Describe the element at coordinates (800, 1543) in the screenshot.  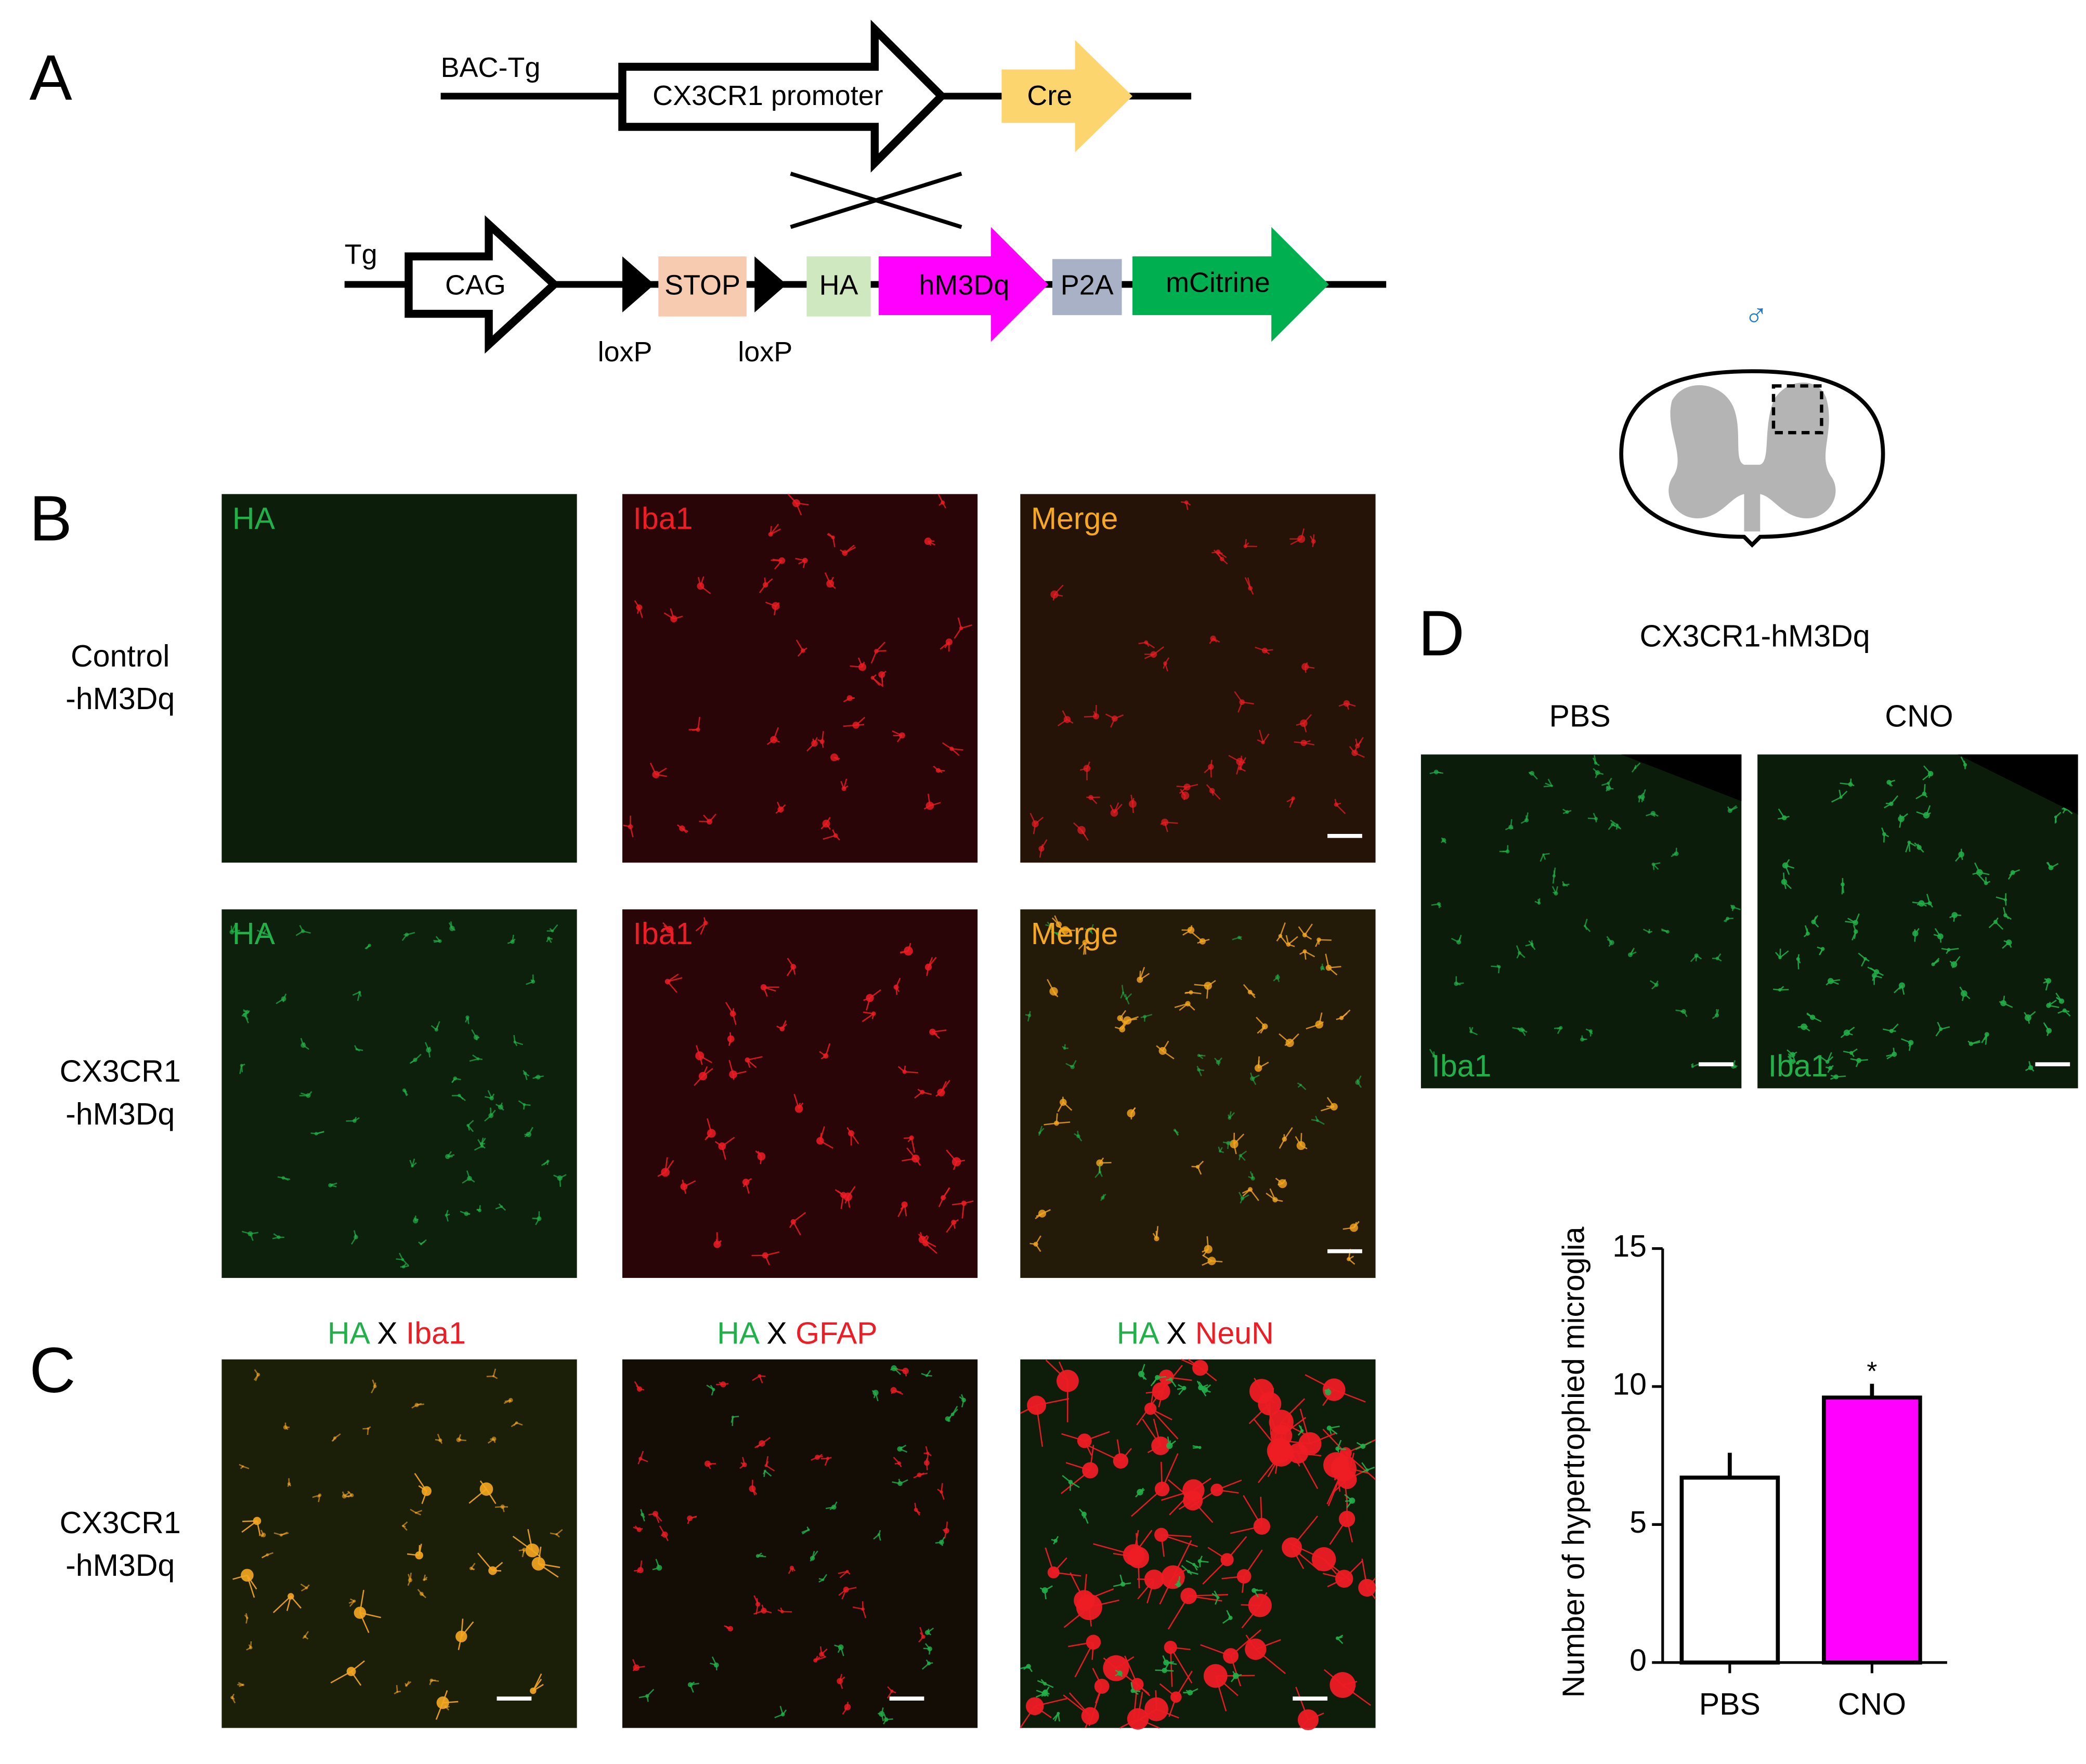
I see `micrograph` at that location.